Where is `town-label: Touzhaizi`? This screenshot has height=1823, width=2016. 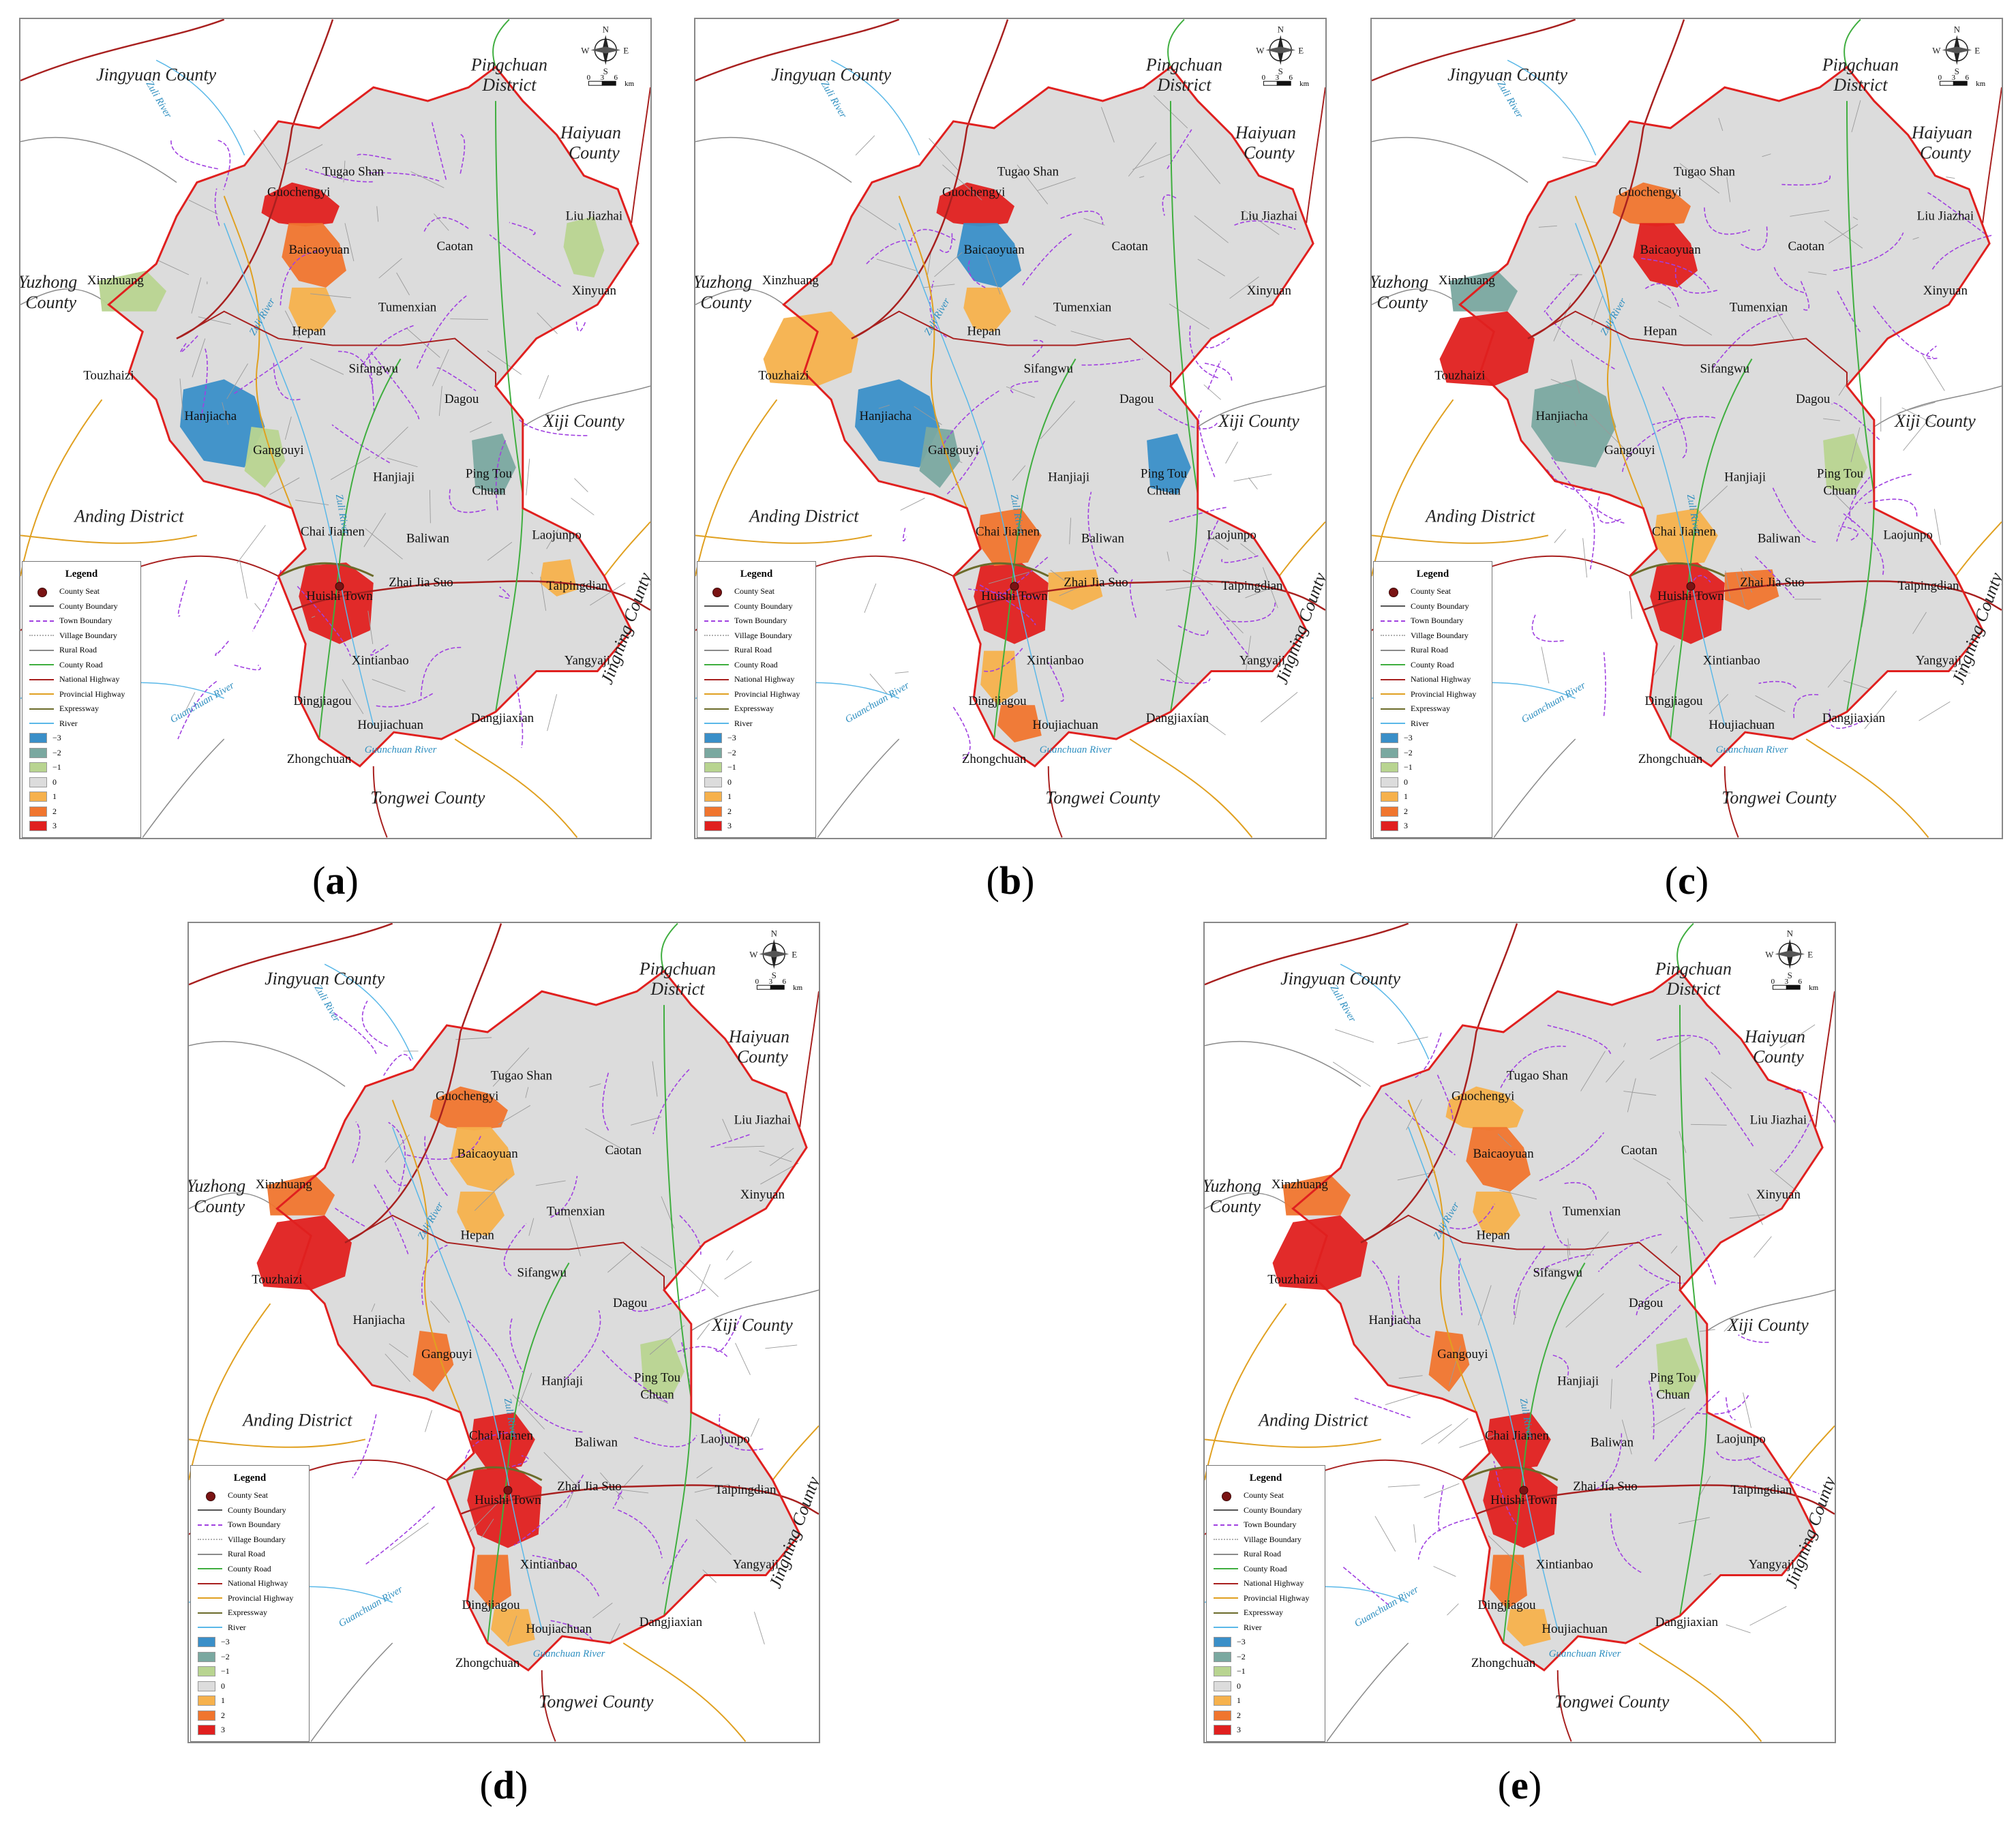 town-label: Touzhaizi is located at coordinates (1292, 1279).